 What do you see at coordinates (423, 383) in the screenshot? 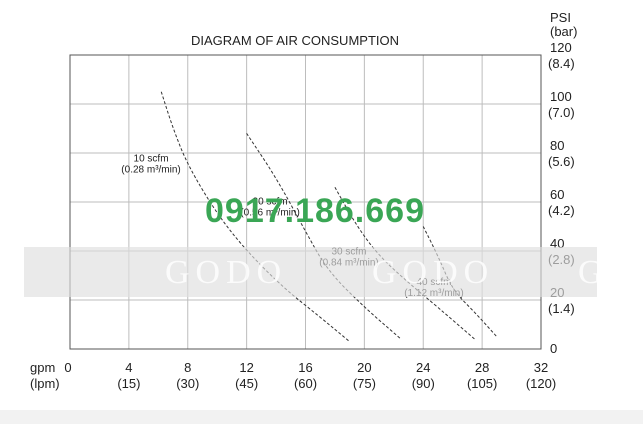
I see `x-tick-label-secondary: (90)` at bounding box center [423, 383].